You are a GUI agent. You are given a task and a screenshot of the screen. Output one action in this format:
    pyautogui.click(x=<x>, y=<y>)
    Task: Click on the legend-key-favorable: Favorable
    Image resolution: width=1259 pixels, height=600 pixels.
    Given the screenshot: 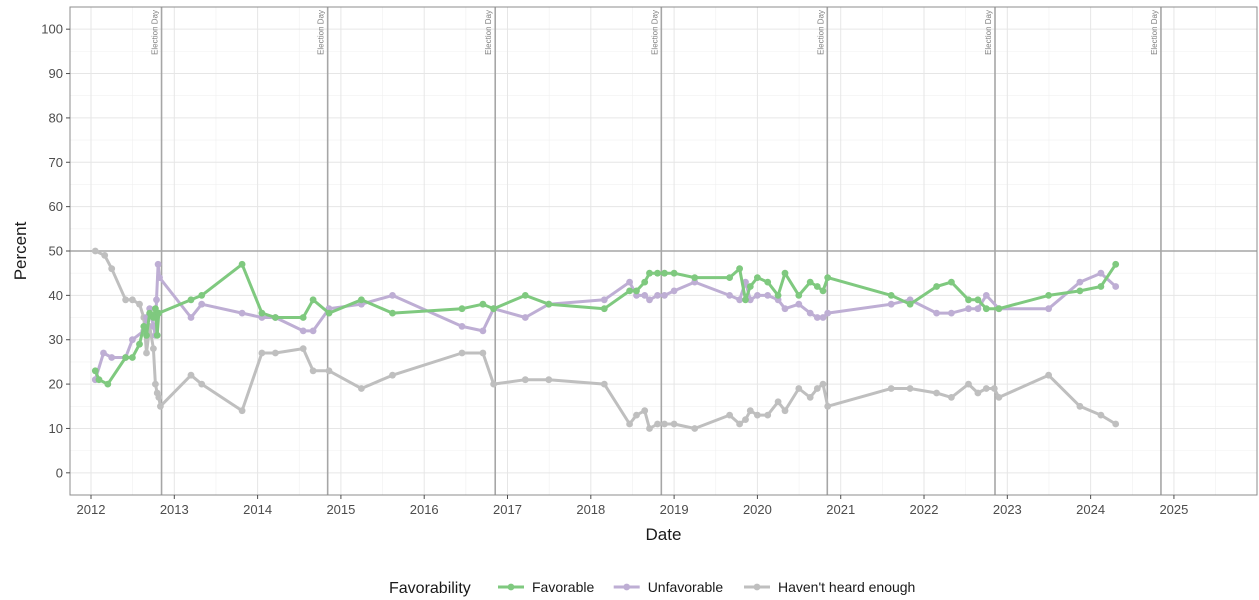 What is the action you would take?
    pyautogui.click(x=546, y=587)
    